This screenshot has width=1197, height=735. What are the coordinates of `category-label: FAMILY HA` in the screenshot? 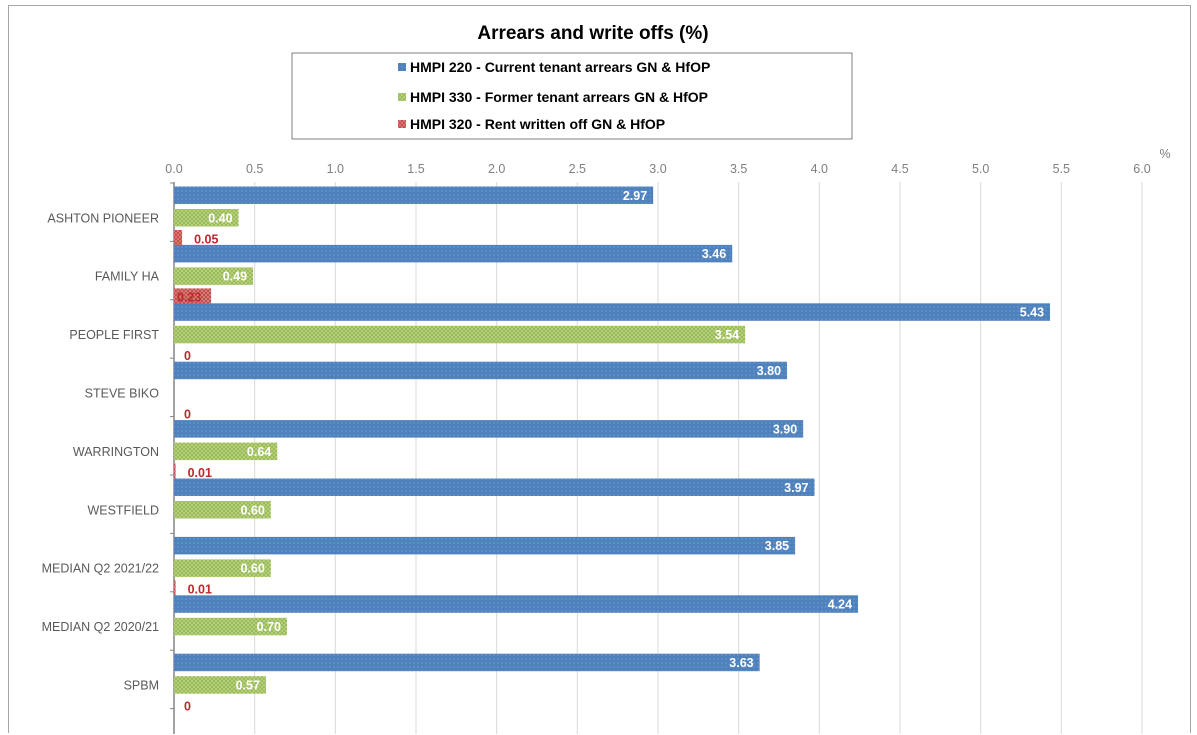 It's located at (127, 277).